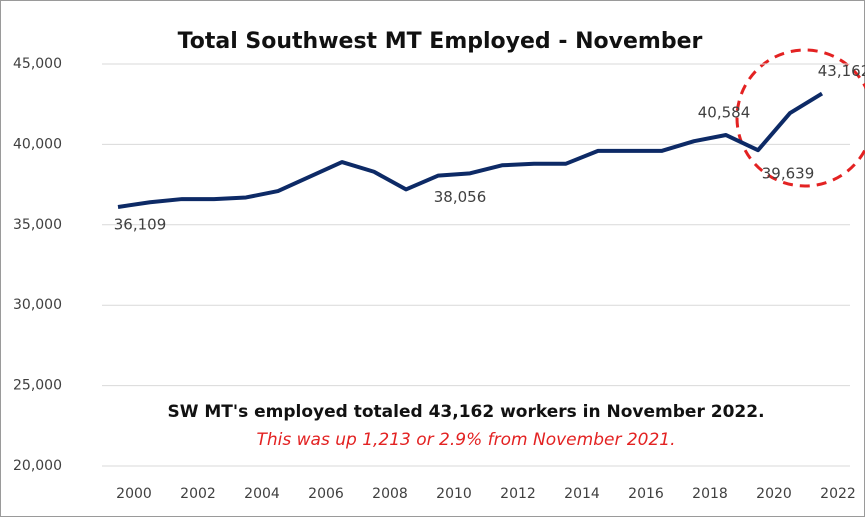 Image resolution: width=865 pixels, height=517 pixels. What do you see at coordinates (838, 494) in the screenshot?
I see `x-tick-label: 2022` at bounding box center [838, 494].